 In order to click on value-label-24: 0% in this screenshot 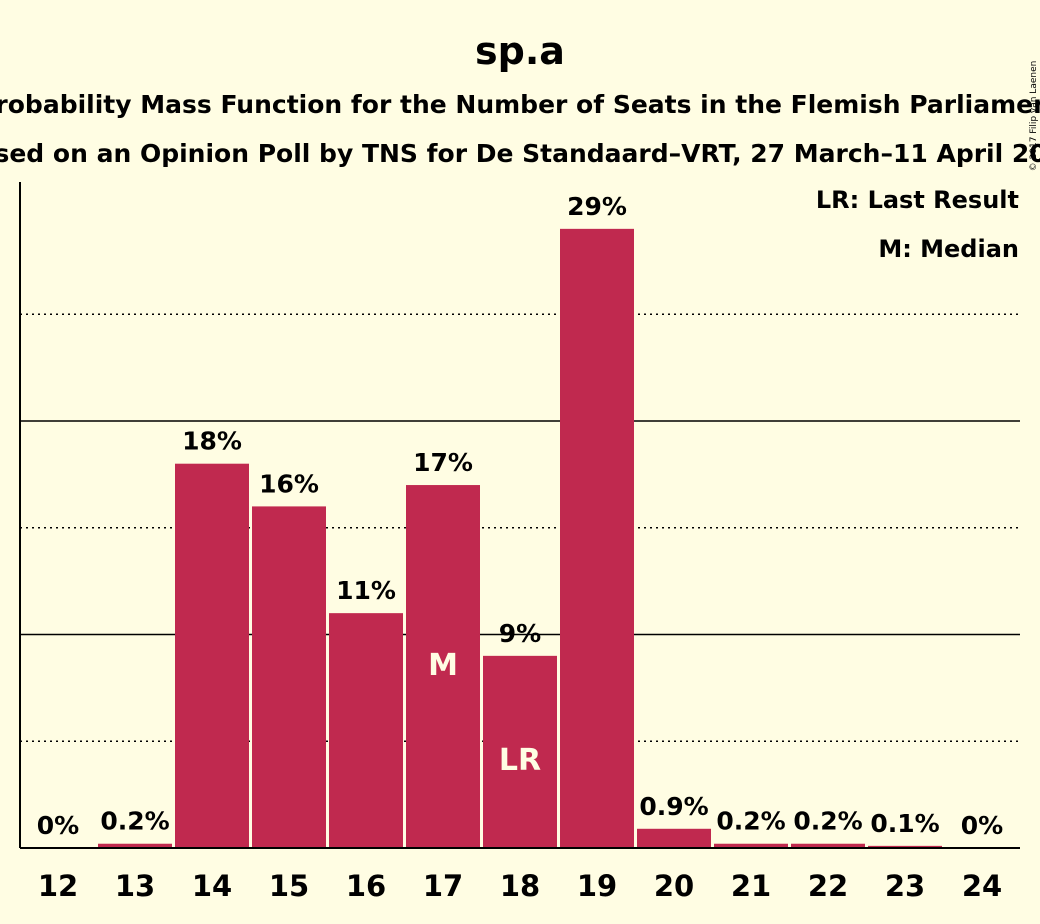, I will do `click(982, 825)`.